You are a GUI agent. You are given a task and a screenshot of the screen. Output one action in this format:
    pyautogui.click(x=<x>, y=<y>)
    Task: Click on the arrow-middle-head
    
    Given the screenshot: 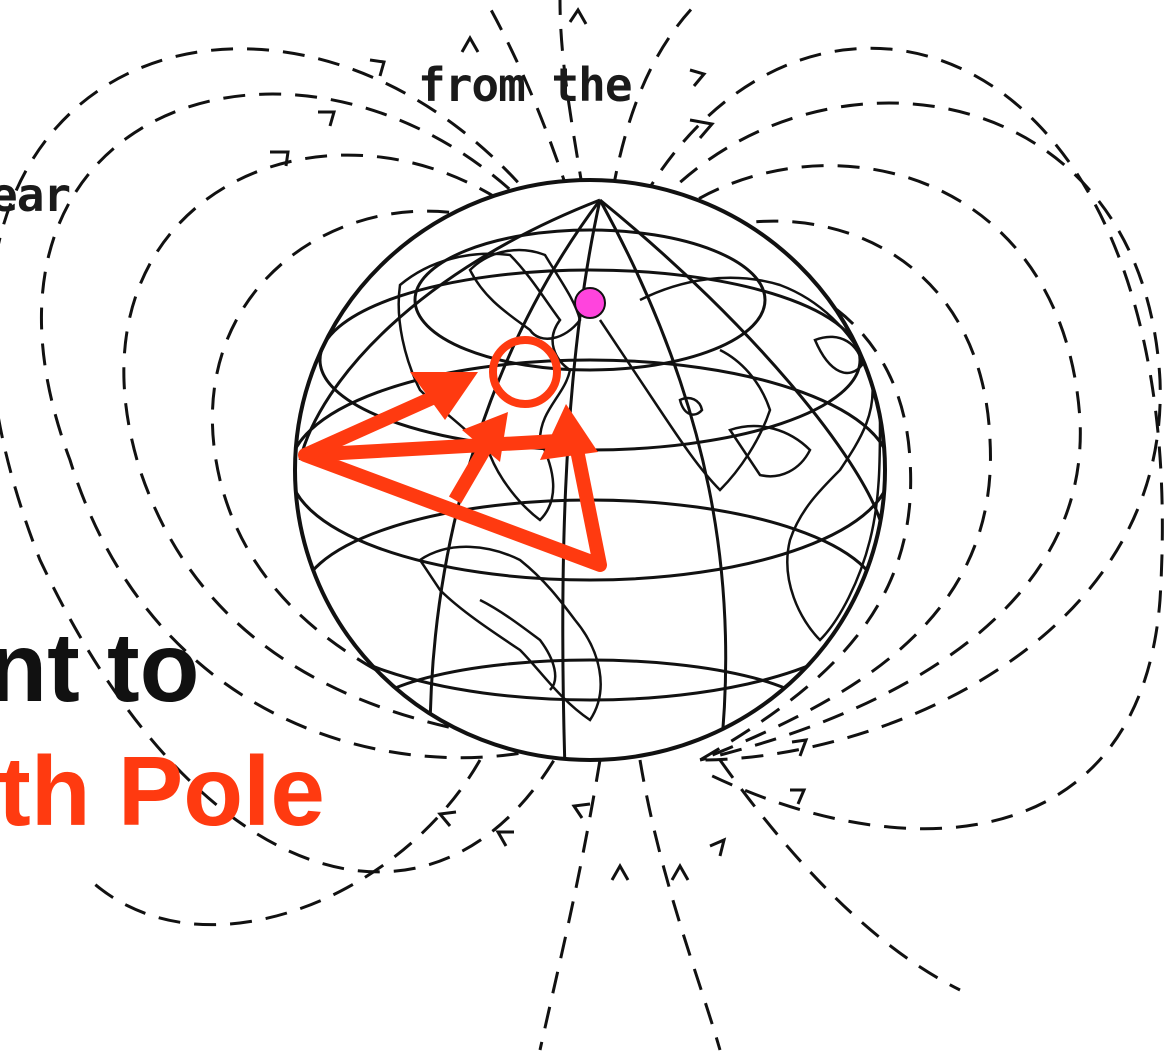 What is the action you would take?
    pyautogui.click(x=485, y=437)
    